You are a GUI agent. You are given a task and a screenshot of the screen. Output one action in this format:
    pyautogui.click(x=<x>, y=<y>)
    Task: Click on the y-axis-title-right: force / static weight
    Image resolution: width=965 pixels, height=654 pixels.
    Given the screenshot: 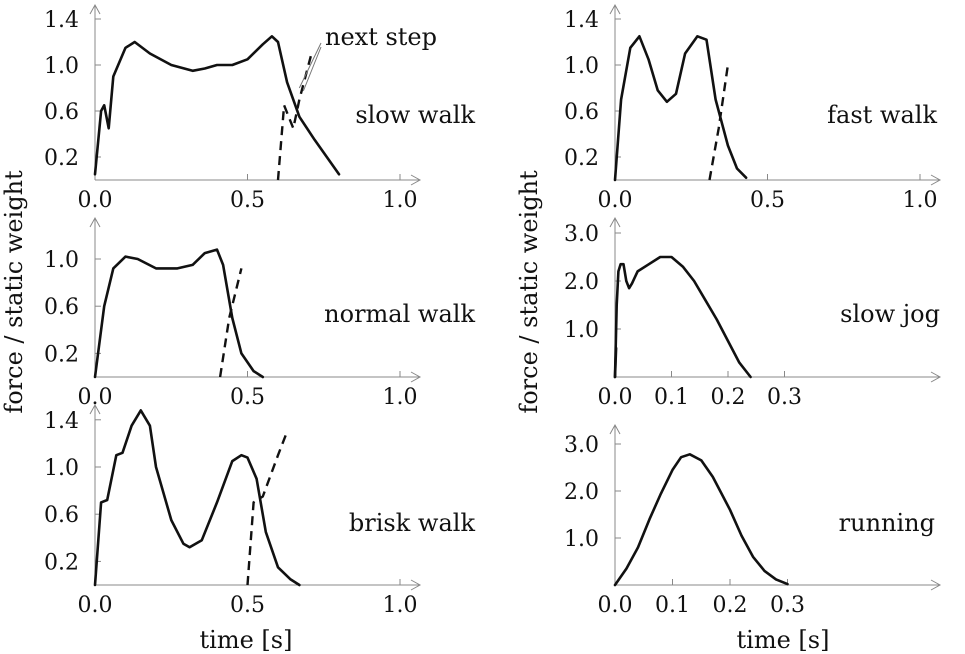 What is the action you would take?
    pyautogui.click(x=529, y=292)
    